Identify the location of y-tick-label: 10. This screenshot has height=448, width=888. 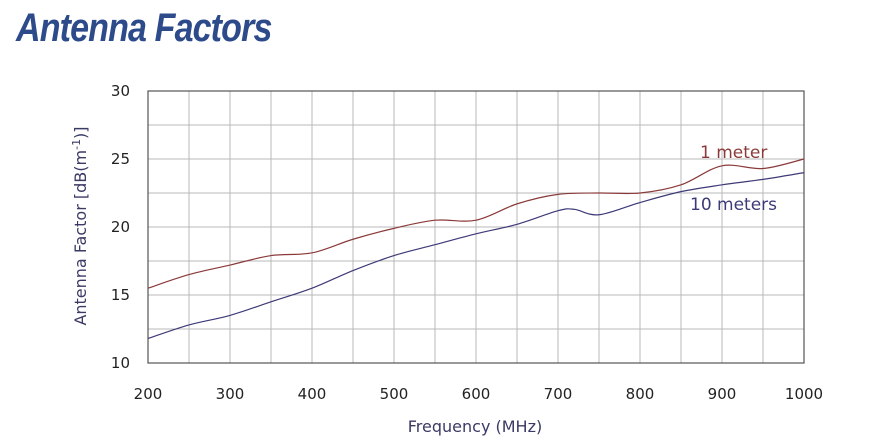
(120, 363).